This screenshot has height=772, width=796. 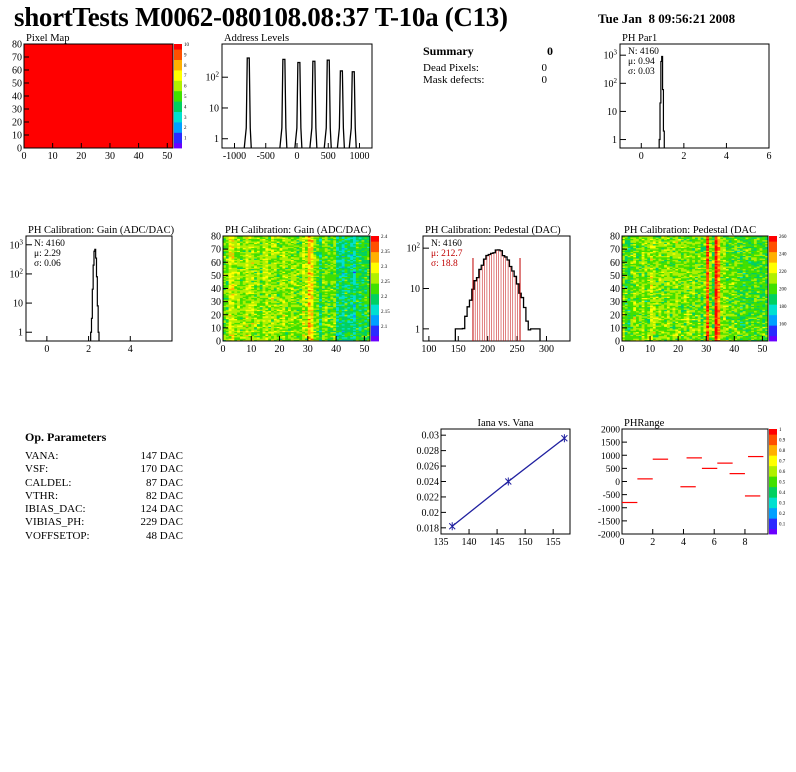 I want to click on x-tick-label: 4, so click(x=726, y=156).